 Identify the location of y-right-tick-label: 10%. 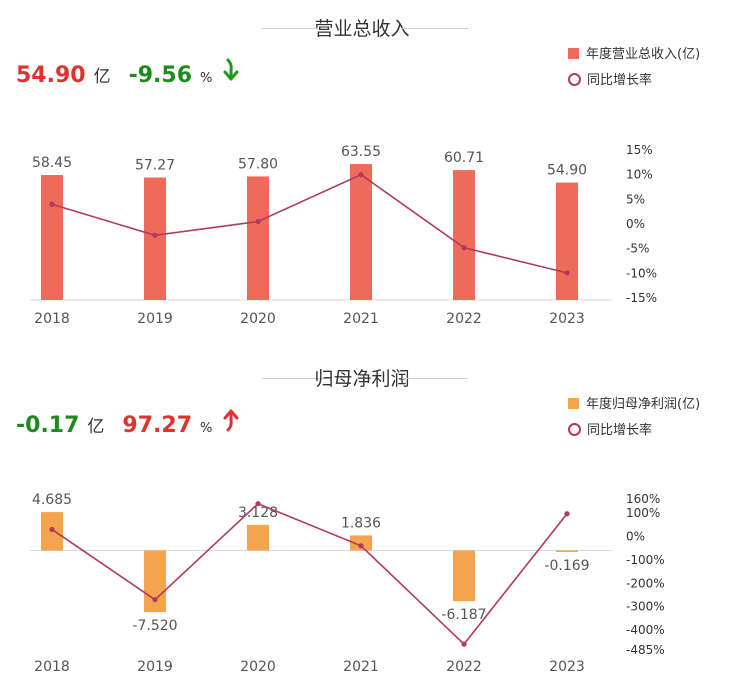
(639, 175).